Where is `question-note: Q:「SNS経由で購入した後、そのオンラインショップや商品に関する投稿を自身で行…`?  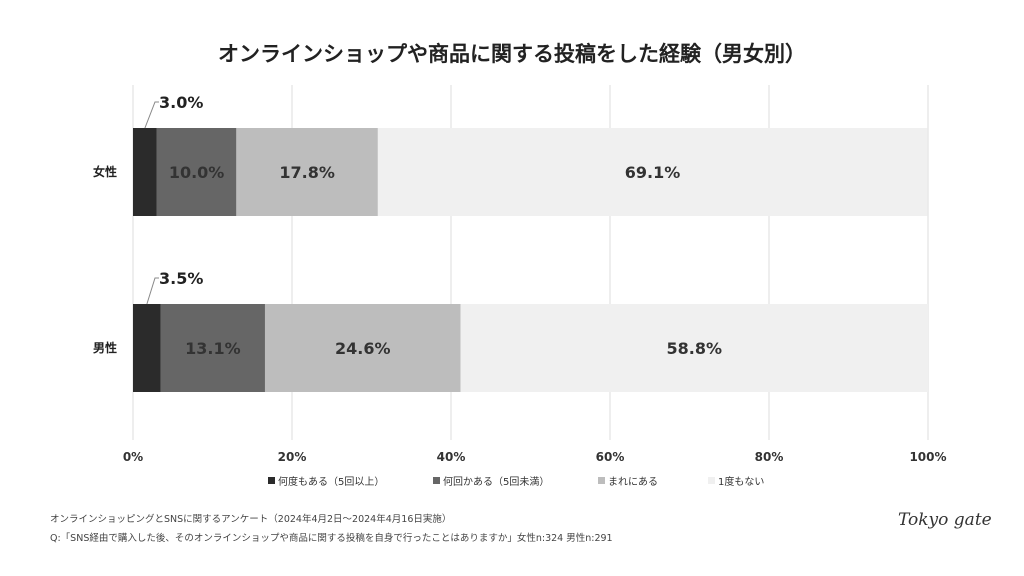
question-note: Q:「SNS経由で購入した後、そのオンラインショップや商品に関する投稿を自身で行… is located at coordinates (331, 538).